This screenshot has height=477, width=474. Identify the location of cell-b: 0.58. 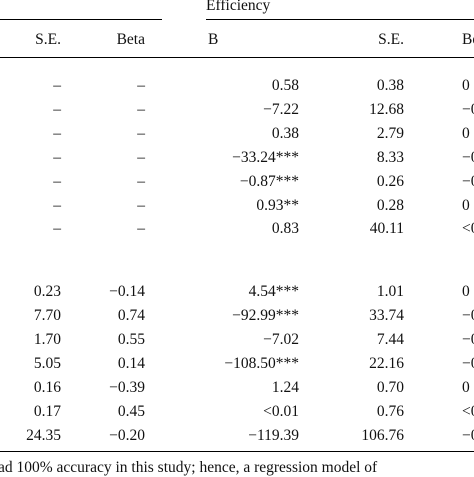
(285, 85).